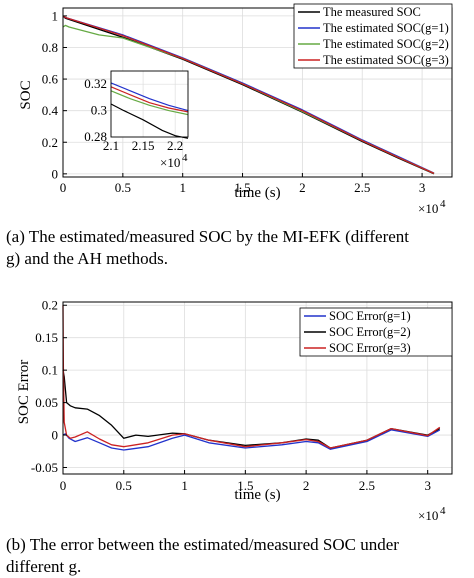  Describe the element at coordinates (99, 110) in the screenshot. I see `inset-y-tick-label: 0.3` at that location.